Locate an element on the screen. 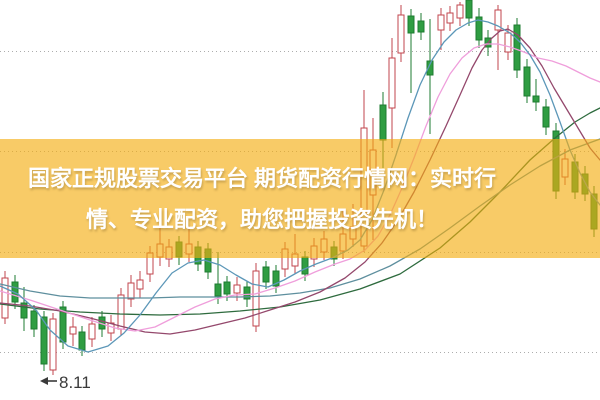 Image resolution: width=600 pixels, height=400 pixels. promo-banner-line-1: 国家正规股票交易平台 期货配资行情网：实时行 is located at coordinates (262, 178).